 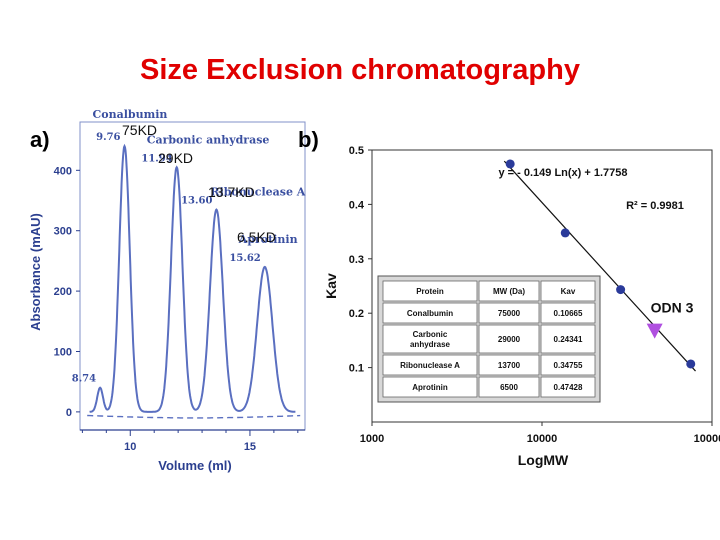 What do you see at coordinates (356, 151) in the screenshot?
I see `panel-b-y-tick-label: 0.5` at bounding box center [356, 151].